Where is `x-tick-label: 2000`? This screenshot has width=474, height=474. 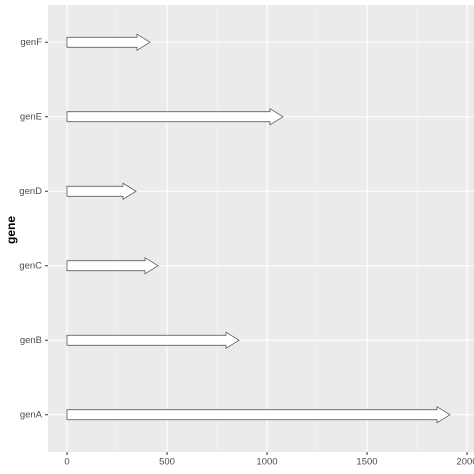 x-tick-label: 2000 is located at coordinates (465, 462).